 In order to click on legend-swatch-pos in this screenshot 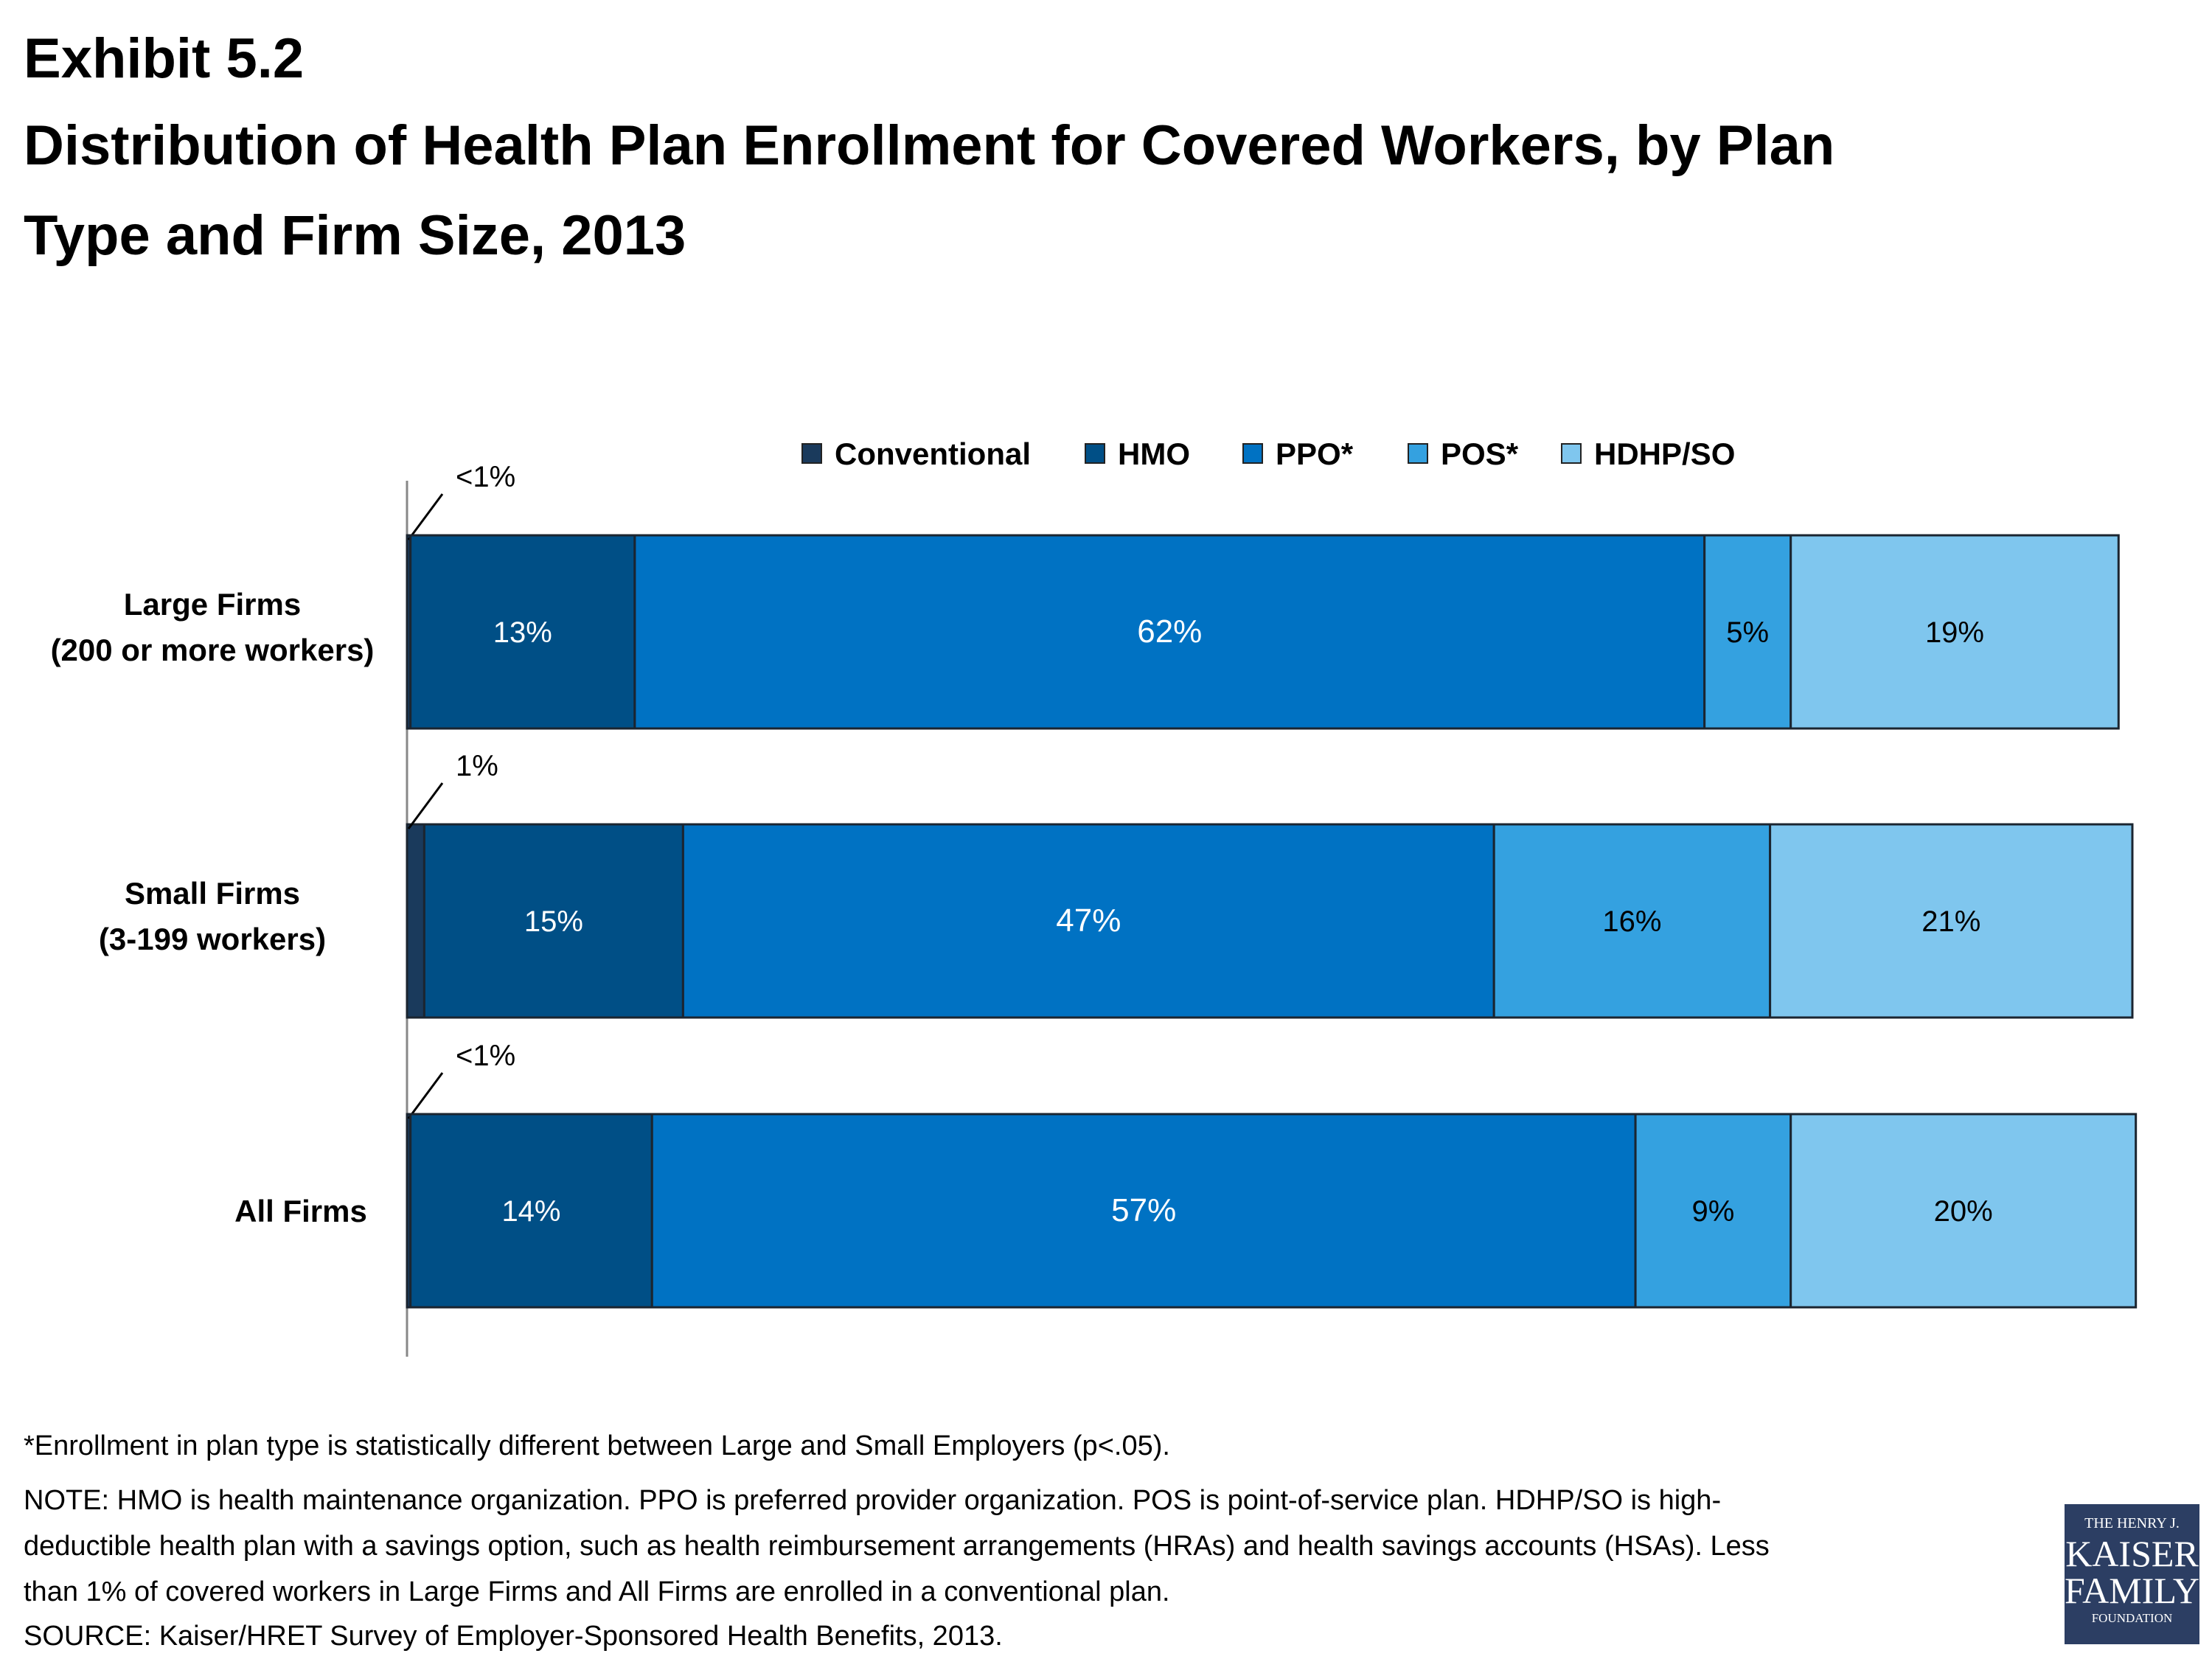, I will do `click(1418, 453)`.